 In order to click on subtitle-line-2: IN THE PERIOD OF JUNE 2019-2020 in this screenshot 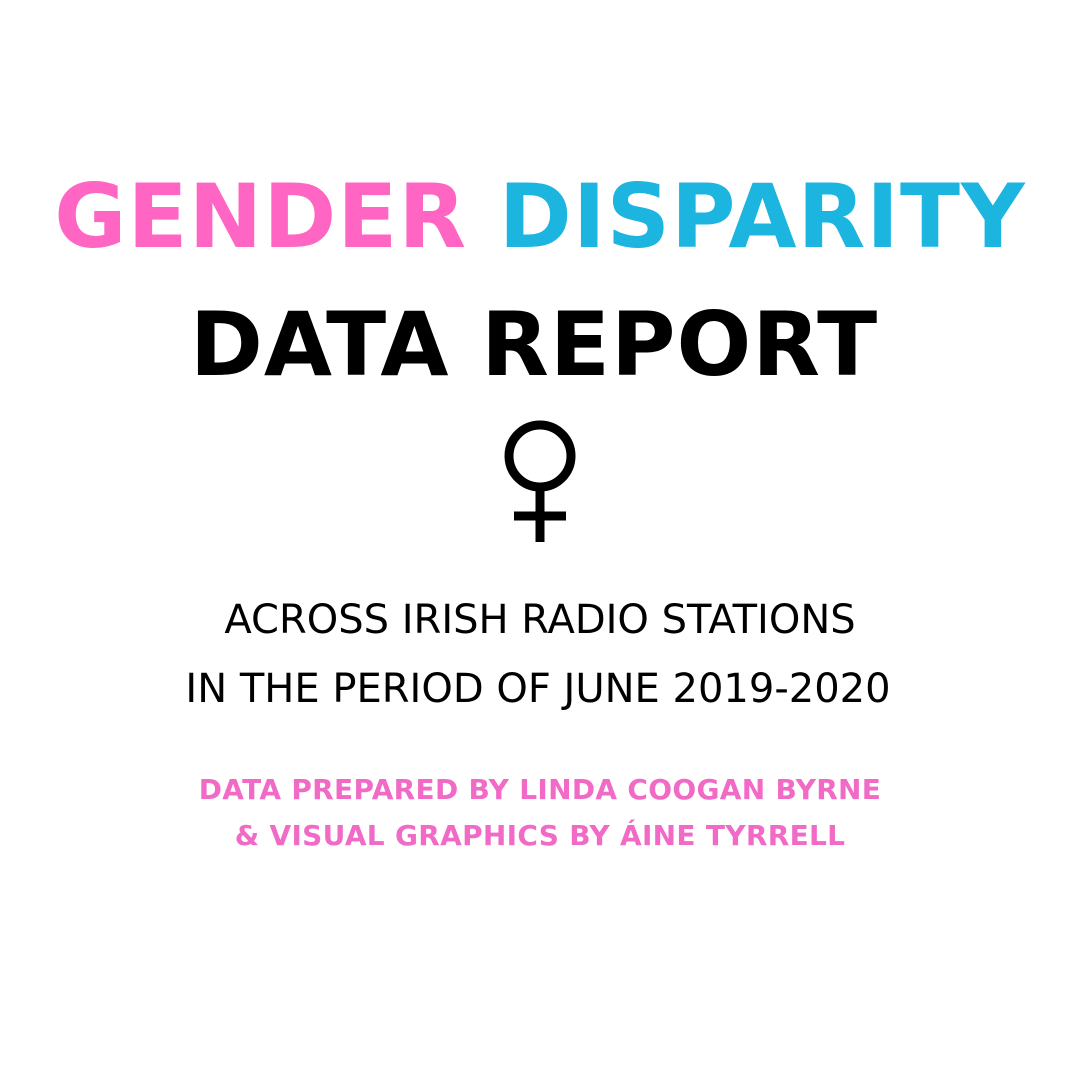, I will do `click(538, 689)`.